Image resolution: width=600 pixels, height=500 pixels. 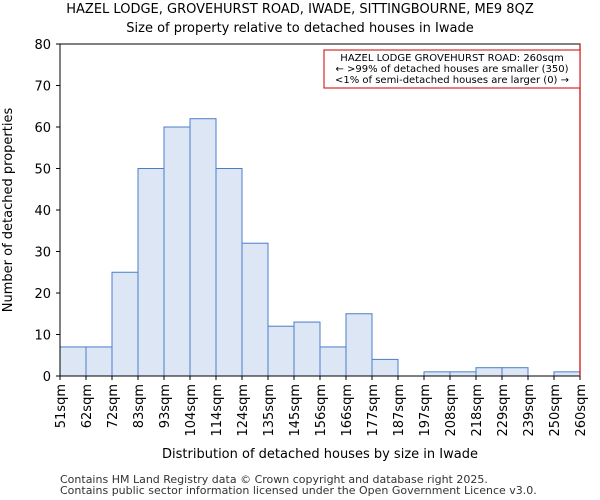 I want to click on x-tick-label: 114sqm, so click(x=217, y=410).